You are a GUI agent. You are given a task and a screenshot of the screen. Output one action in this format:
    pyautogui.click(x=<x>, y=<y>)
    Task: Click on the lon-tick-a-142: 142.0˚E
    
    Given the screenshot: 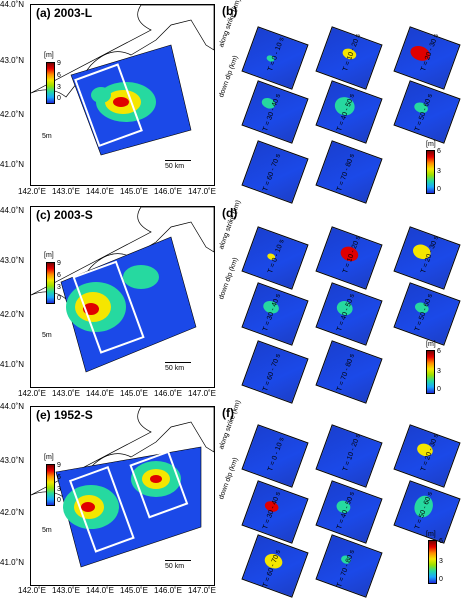 What is the action you would take?
    pyautogui.click(x=32, y=191)
    